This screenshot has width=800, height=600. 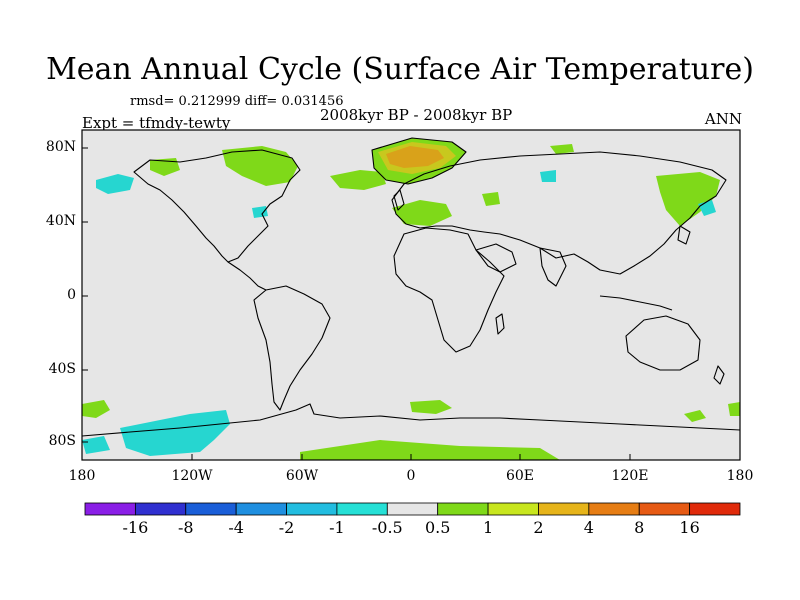 What do you see at coordinates (559, 213) in the screenshot?
I see `coast-eurasia` at bounding box center [559, 213].